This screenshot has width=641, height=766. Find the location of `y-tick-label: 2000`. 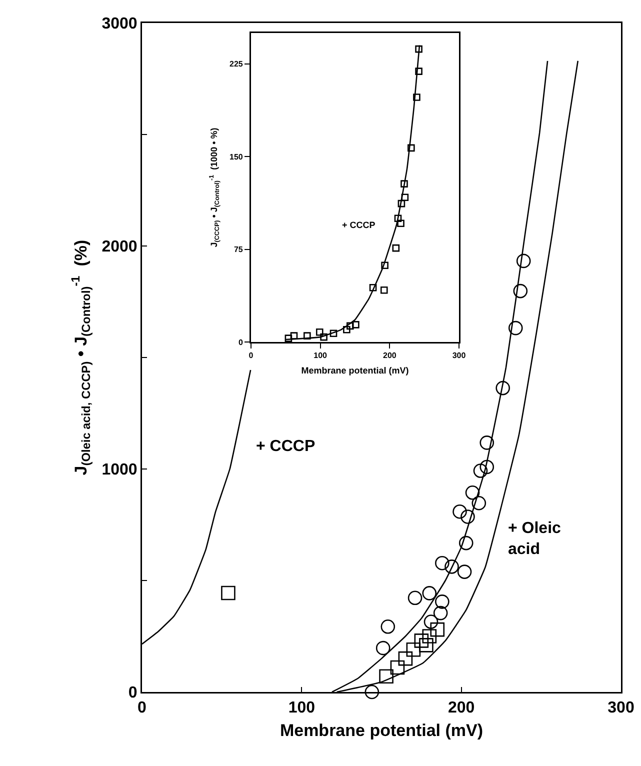

y-tick-label: 2000 is located at coordinates (120, 247).